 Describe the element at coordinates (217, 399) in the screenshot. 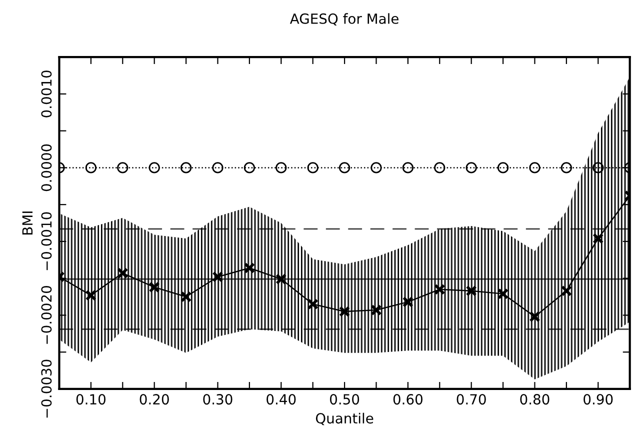

I see `x-tick-label: 0.30` at that location.